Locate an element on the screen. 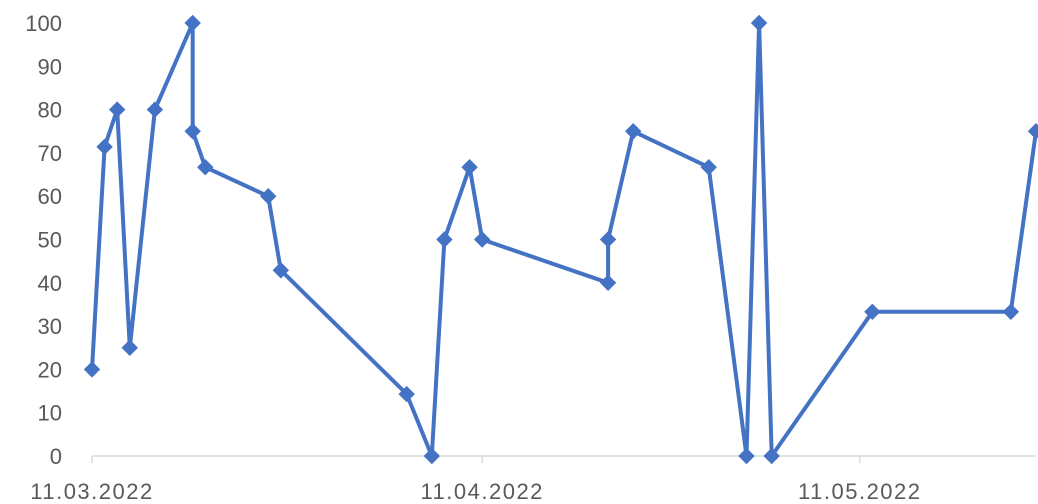  y-tick-label: 10 is located at coordinates (50, 413).